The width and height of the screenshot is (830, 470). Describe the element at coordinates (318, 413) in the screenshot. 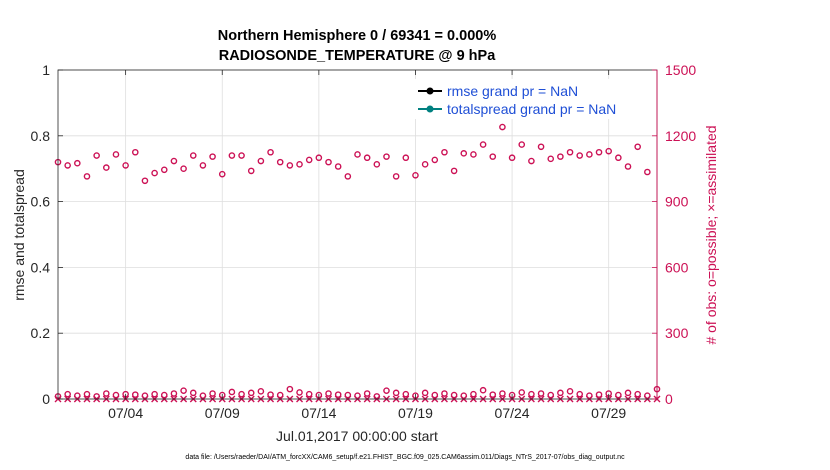

I see `x-tick-label: 07/14` at that location.